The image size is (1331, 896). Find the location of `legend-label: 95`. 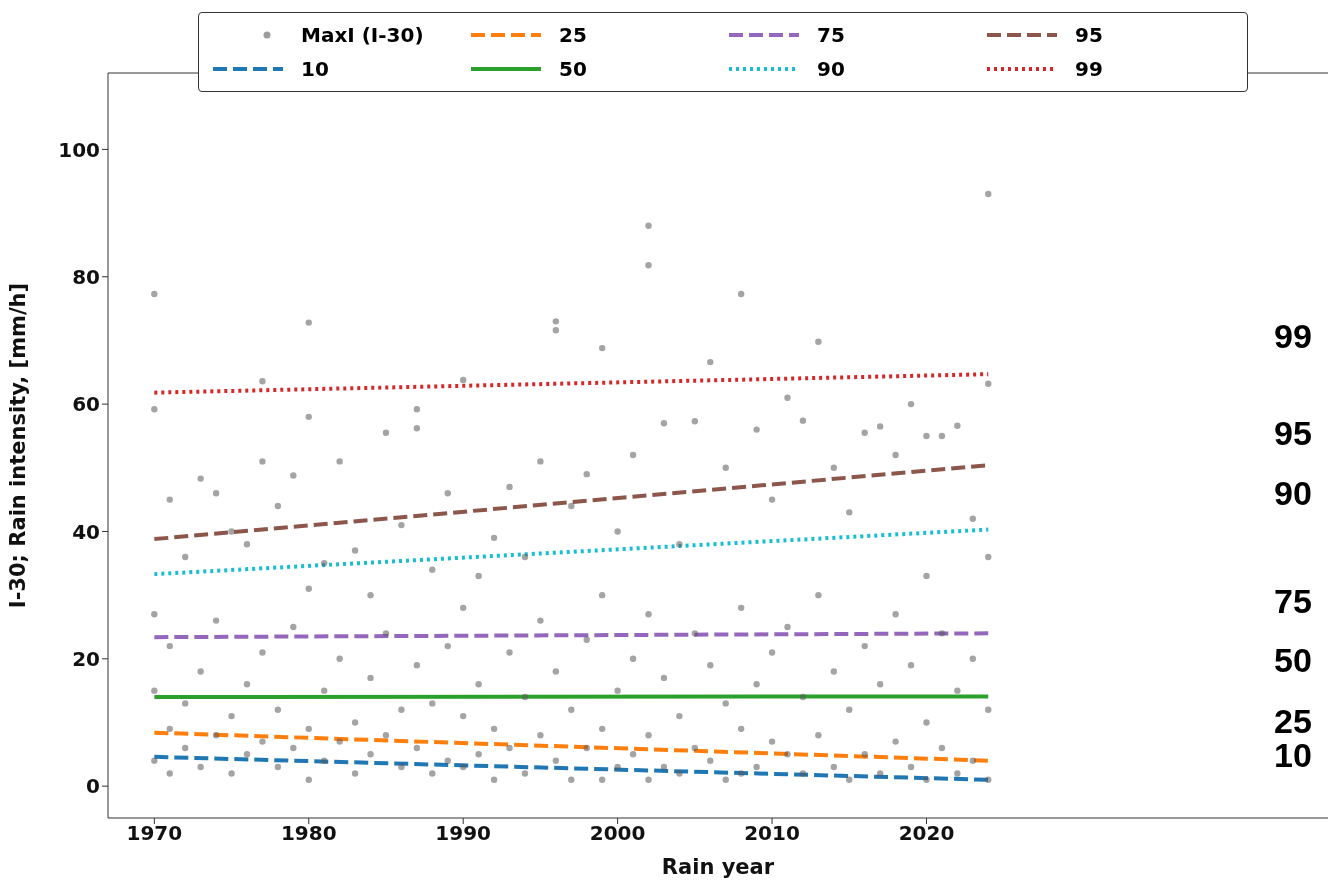

legend-label: 95 is located at coordinates (1089, 35).